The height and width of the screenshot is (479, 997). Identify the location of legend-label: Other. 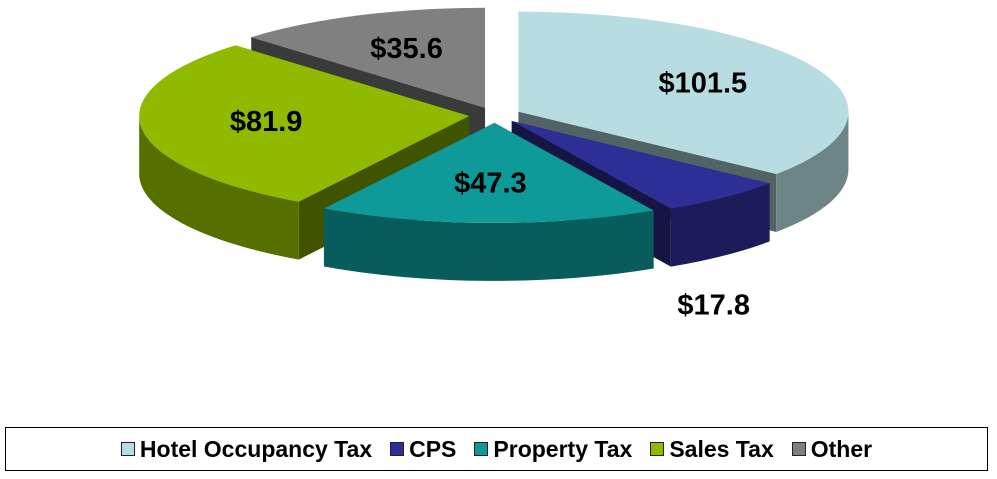
(841, 448).